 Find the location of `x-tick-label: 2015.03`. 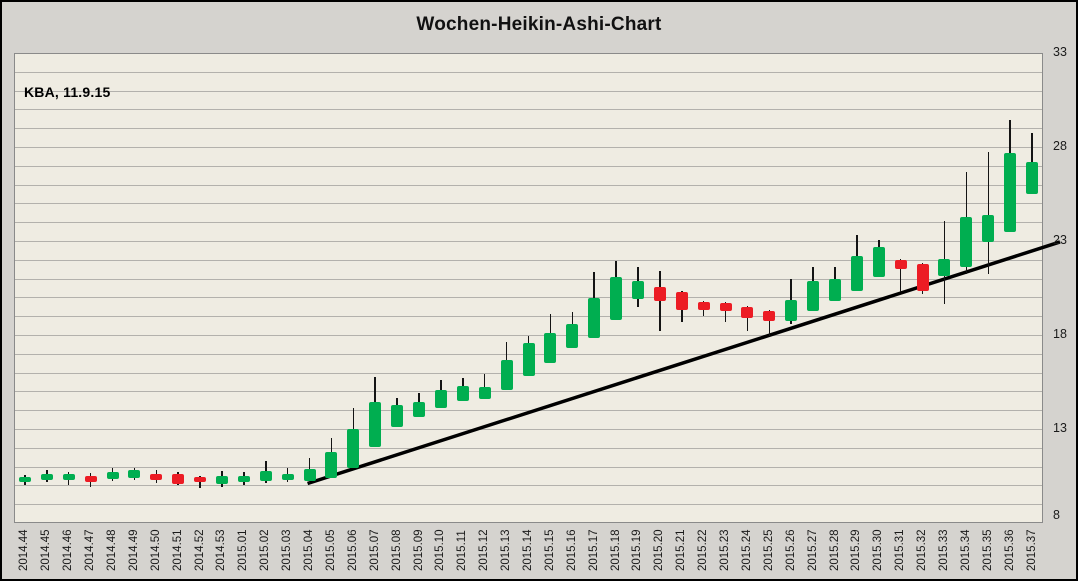

x-tick-label: 2015.03 is located at coordinates (287, 550).